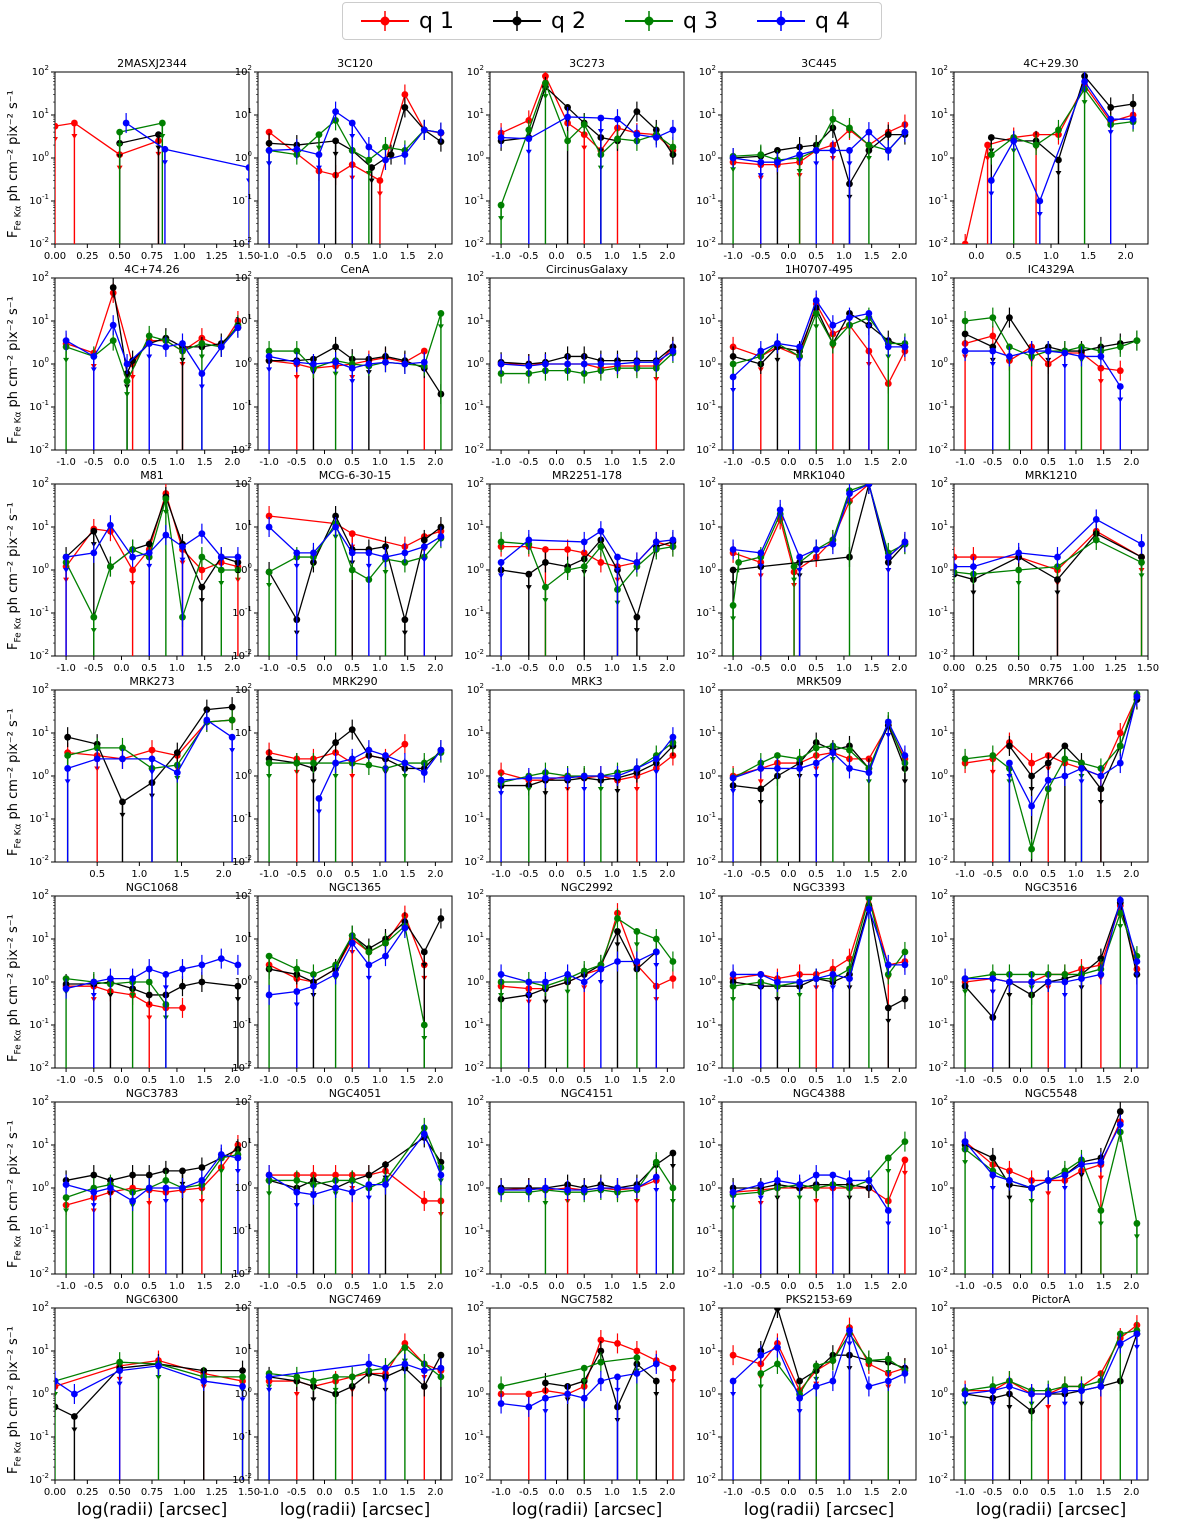 Image resolution: width=1200 pixels, height=1520 pixels. Describe the element at coordinates (355, 1093) in the screenshot. I see `subplot-title: NGC4051` at that location.